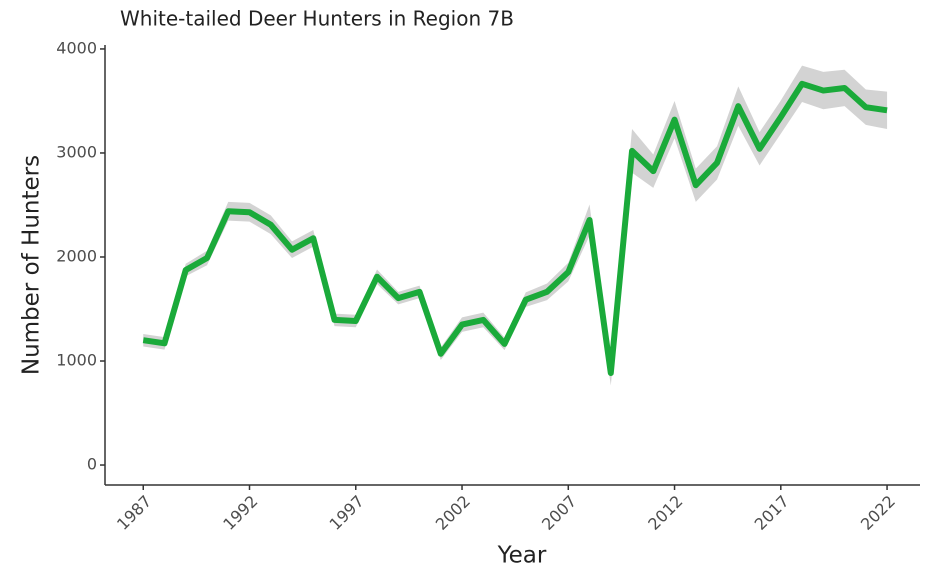 The height and width of the screenshot is (573, 935). What do you see at coordinates (92, 464) in the screenshot?
I see `y-tick-label: 0` at bounding box center [92, 464].